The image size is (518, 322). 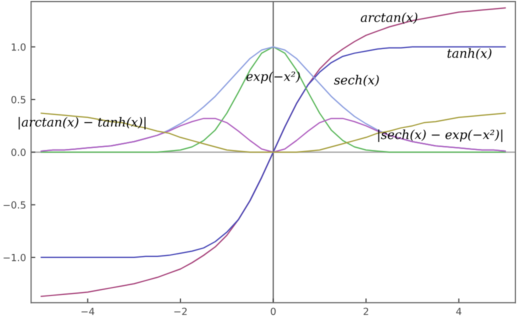 What do you see at coordinates (15, 258) in the screenshot?
I see `y-tick-label: −1.0` at bounding box center [15, 258].